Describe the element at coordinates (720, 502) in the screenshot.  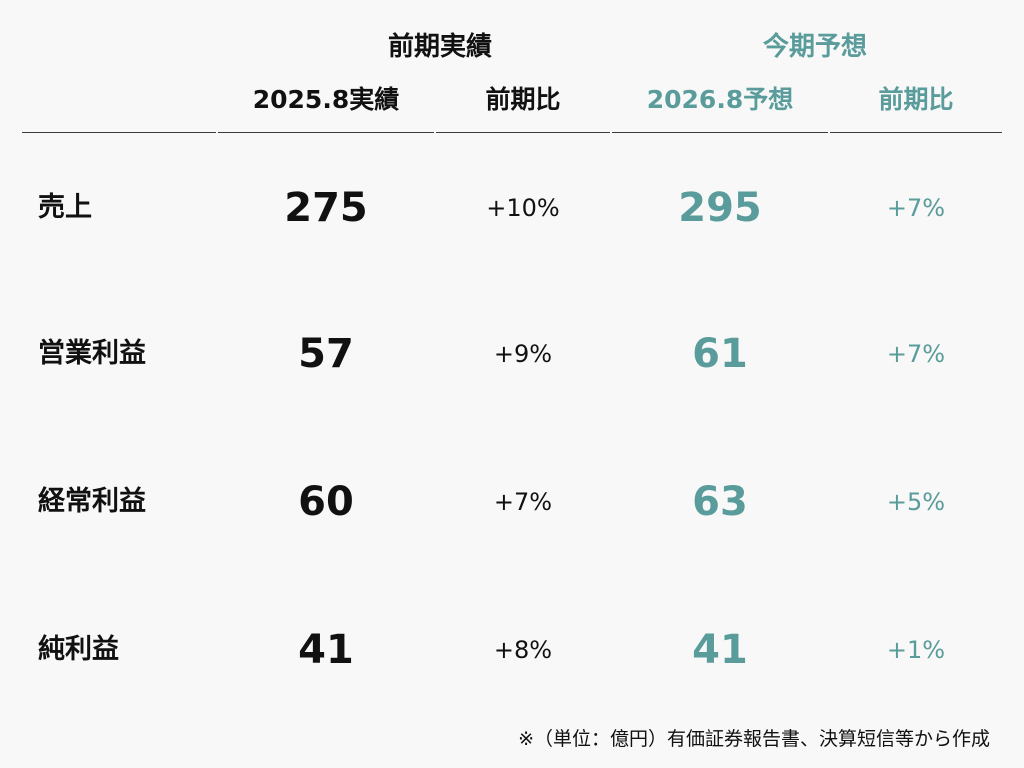
I see `forecast-value: 63` at that location.